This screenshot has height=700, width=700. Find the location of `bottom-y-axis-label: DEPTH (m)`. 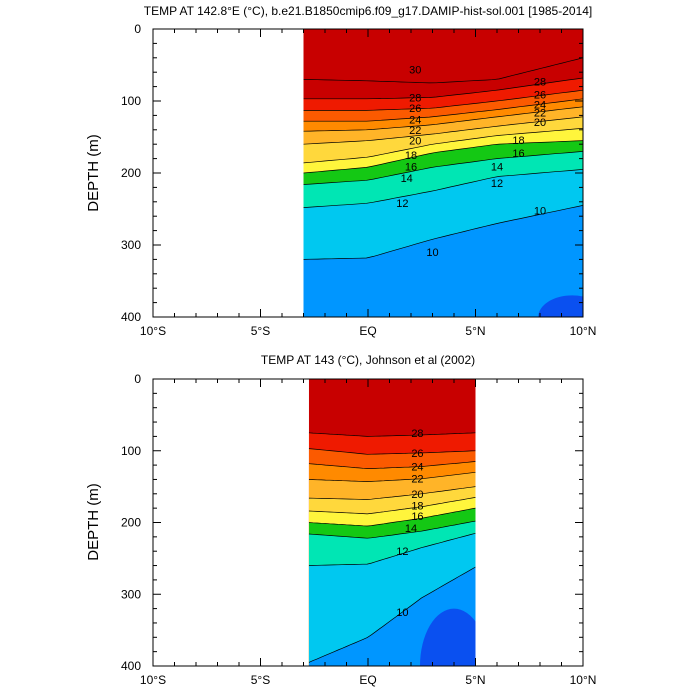

bottom-y-axis-label: DEPTH (m) is located at coordinates (93, 522).